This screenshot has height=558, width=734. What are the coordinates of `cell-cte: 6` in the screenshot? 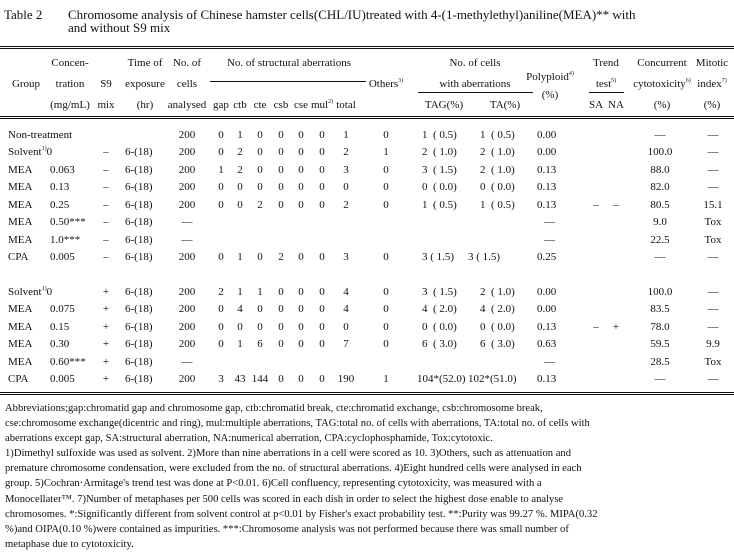 It's located at (260, 344).